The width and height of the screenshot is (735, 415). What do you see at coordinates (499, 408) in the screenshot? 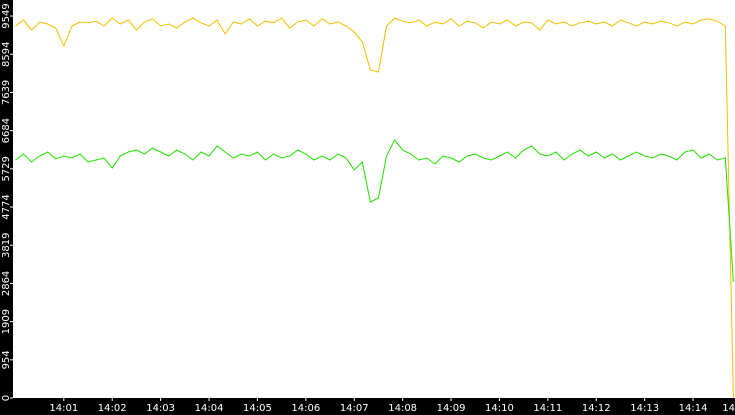
I see `x-tick-label: 14:10` at bounding box center [499, 408].